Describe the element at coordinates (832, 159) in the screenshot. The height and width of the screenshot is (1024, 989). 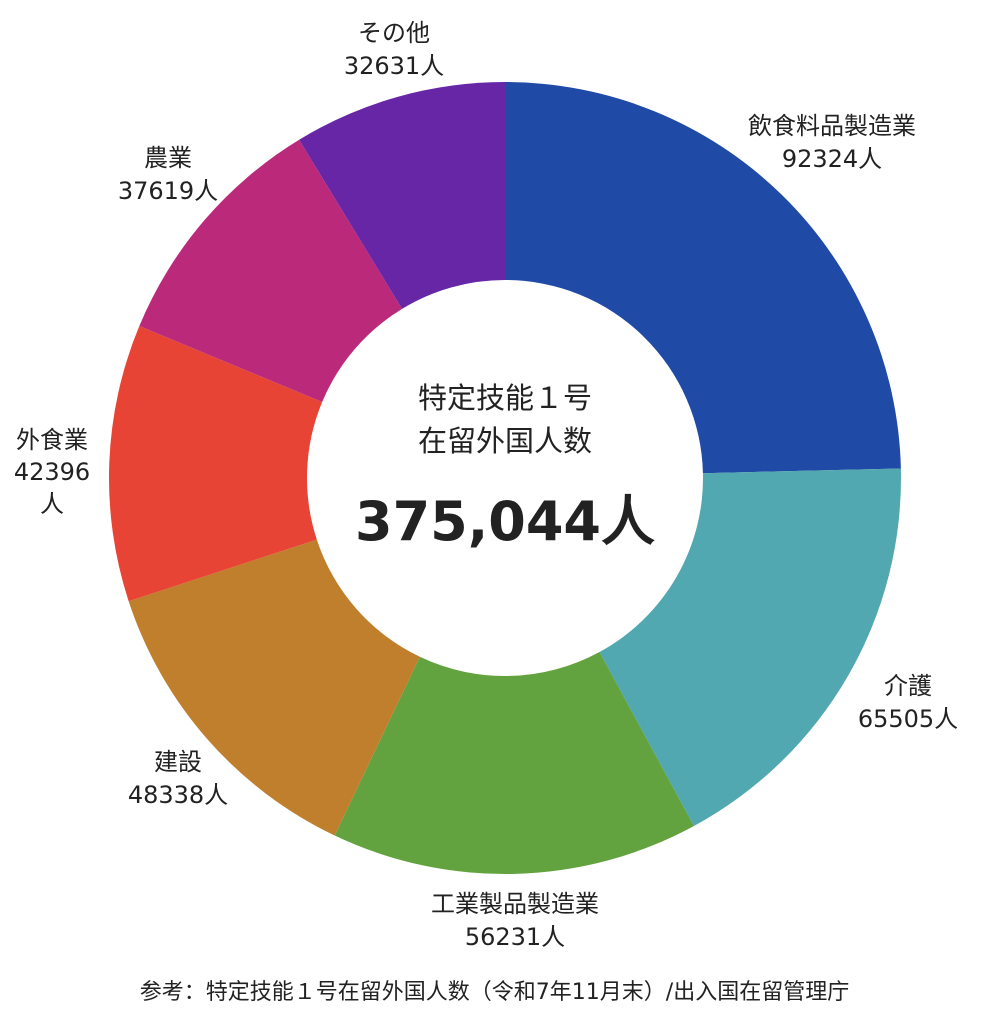
I see `slice-value-0: 92324人` at that location.